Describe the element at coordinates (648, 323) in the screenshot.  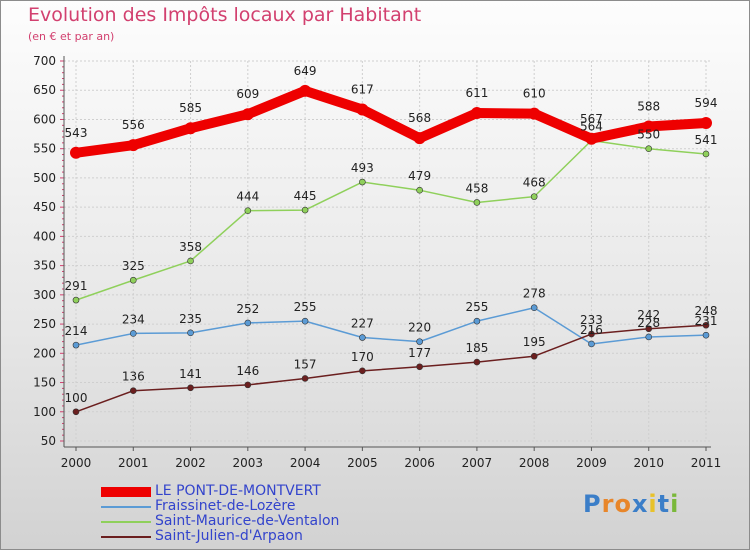
I see `data-label: 228` at that location.